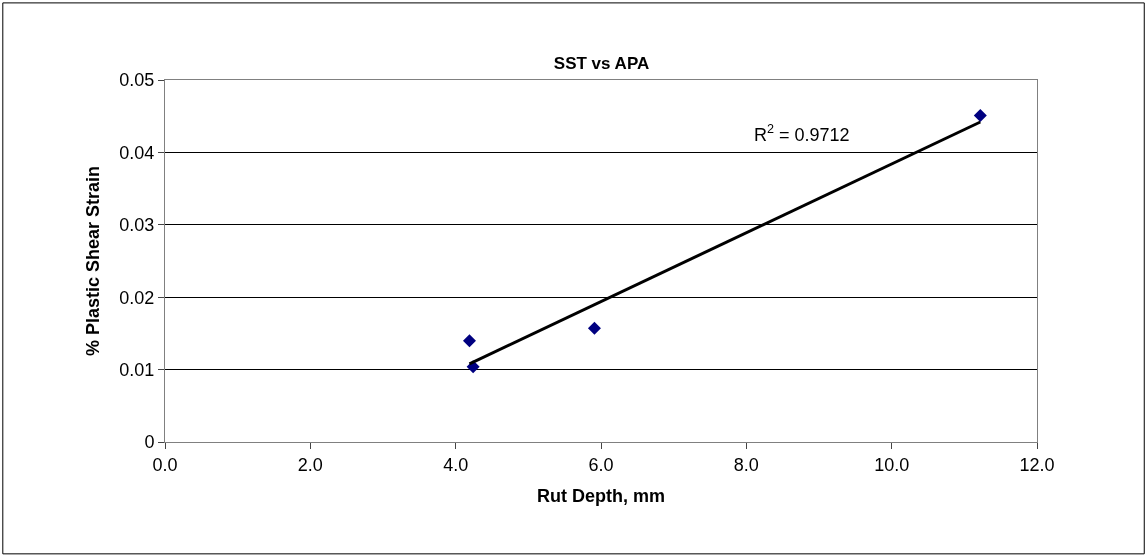 The width and height of the screenshot is (1148, 558). Describe the element at coordinates (137, 369) in the screenshot. I see `y-tick-label: 0.01` at that location.